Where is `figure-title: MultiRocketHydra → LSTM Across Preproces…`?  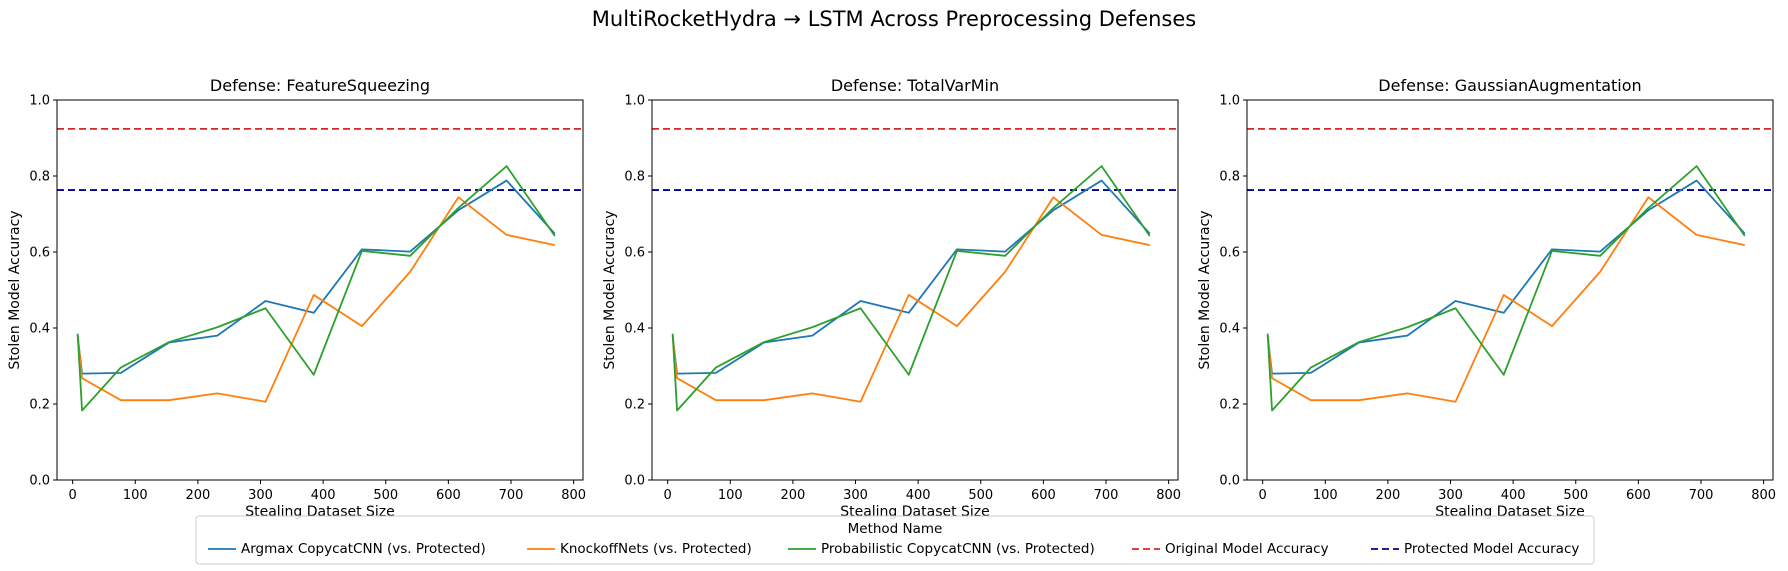 figure-title: MultiRocketHydra → LSTM Across Preproces… is located at coordinates (894, 19).